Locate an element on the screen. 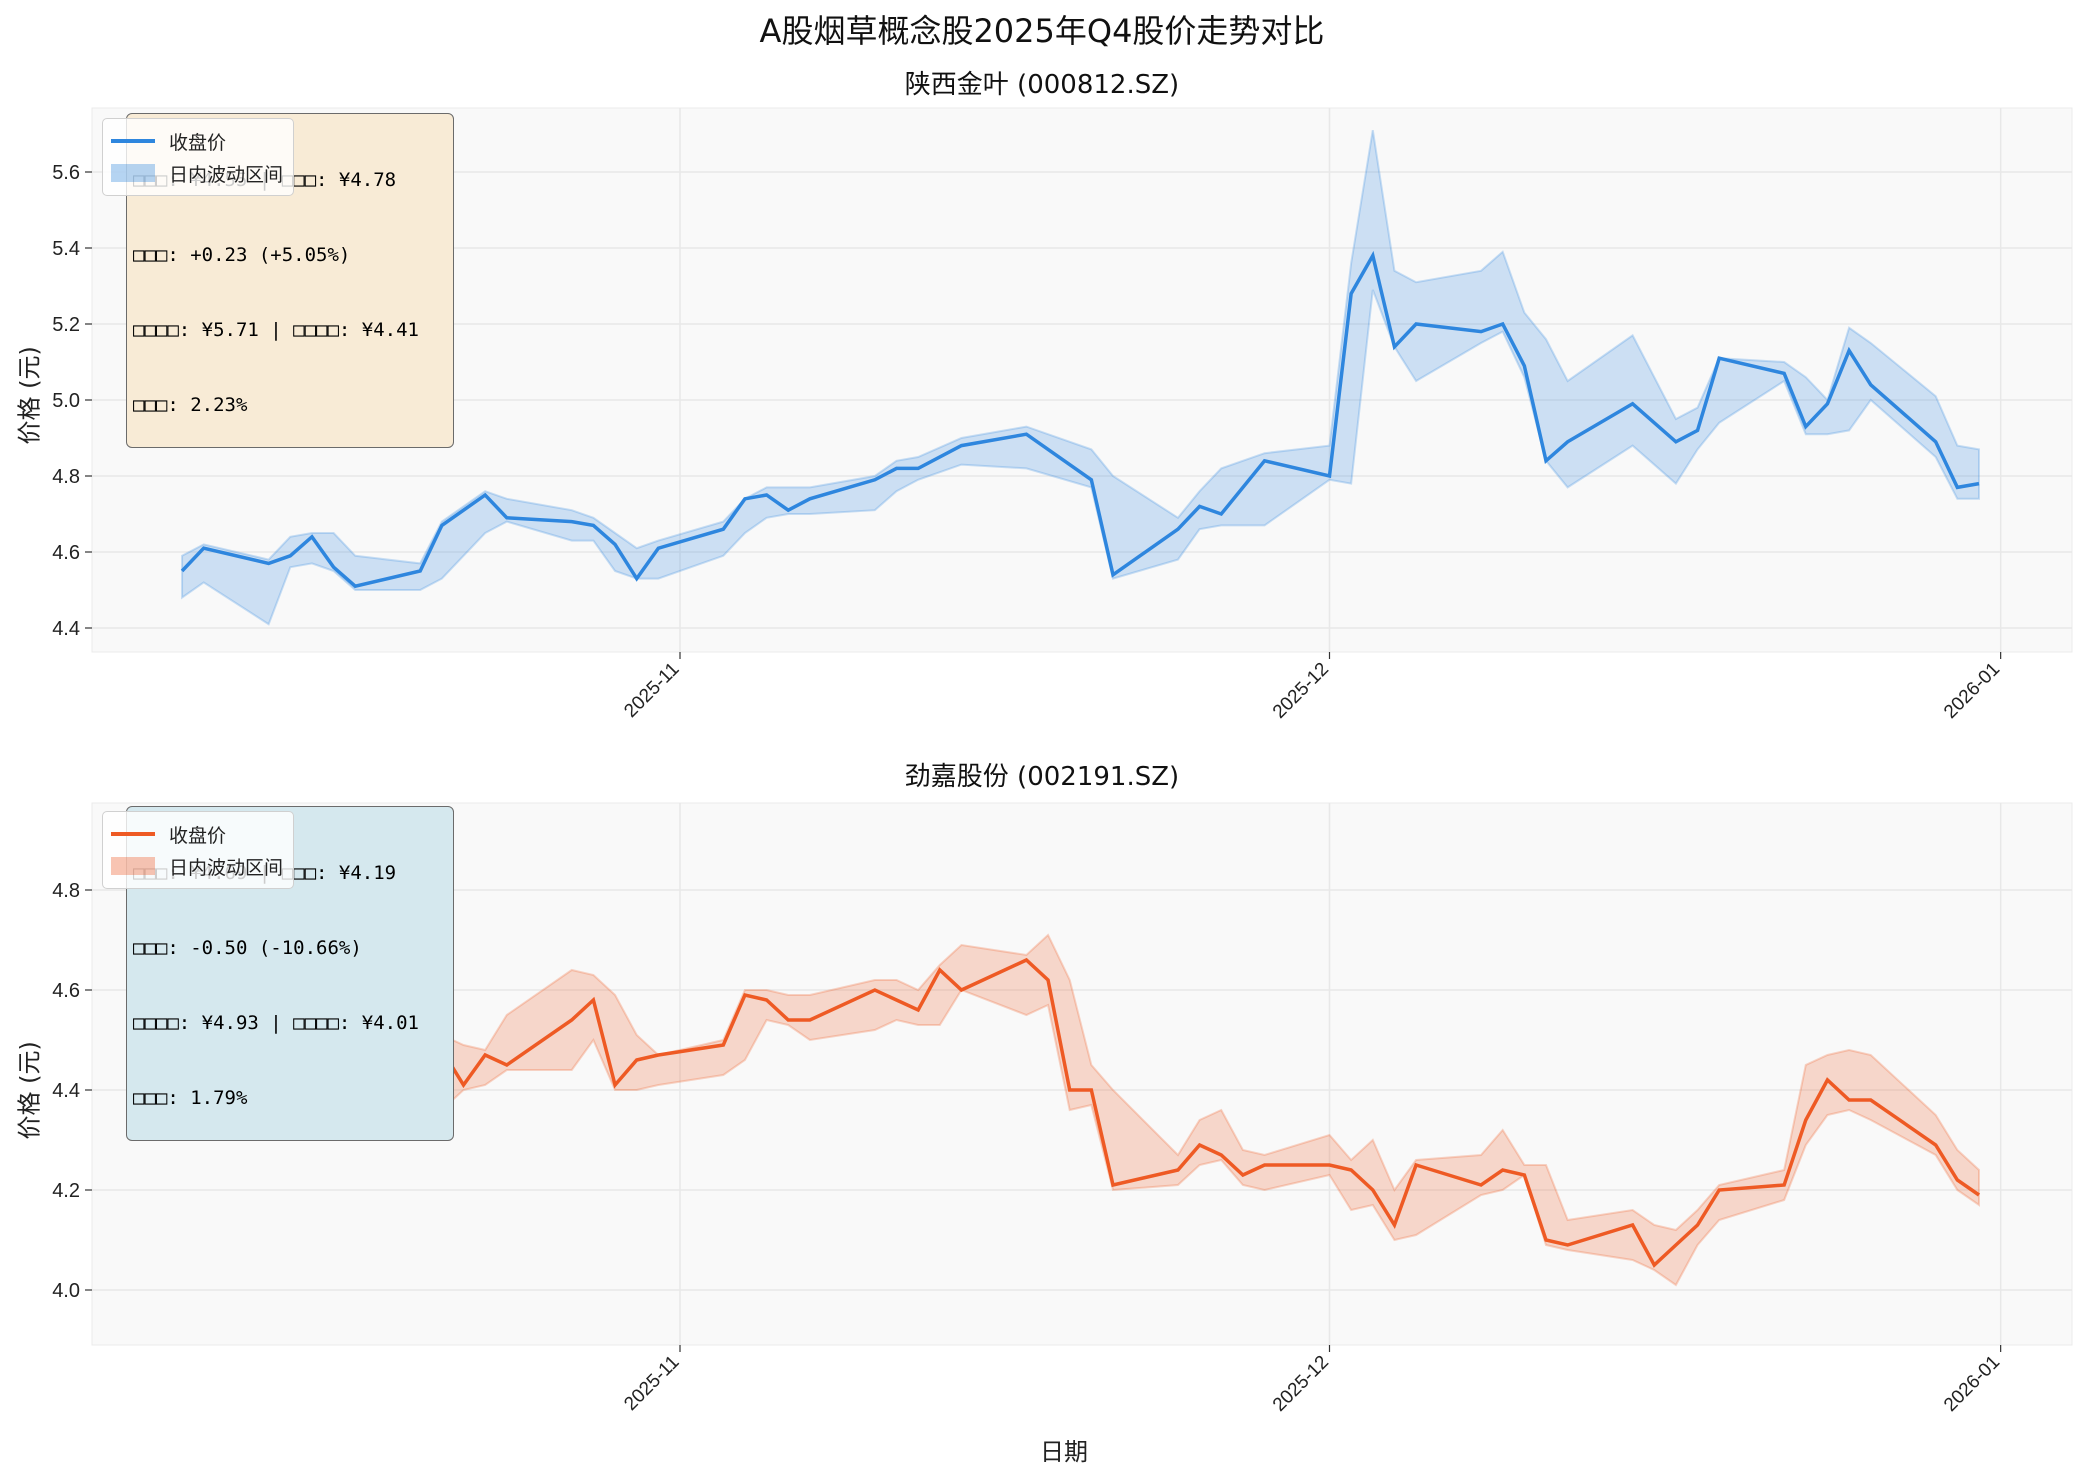 The width and height of the screenshot is (2084, 1478). svg-text: 2025-11 is located at coordinates (651, 1383).